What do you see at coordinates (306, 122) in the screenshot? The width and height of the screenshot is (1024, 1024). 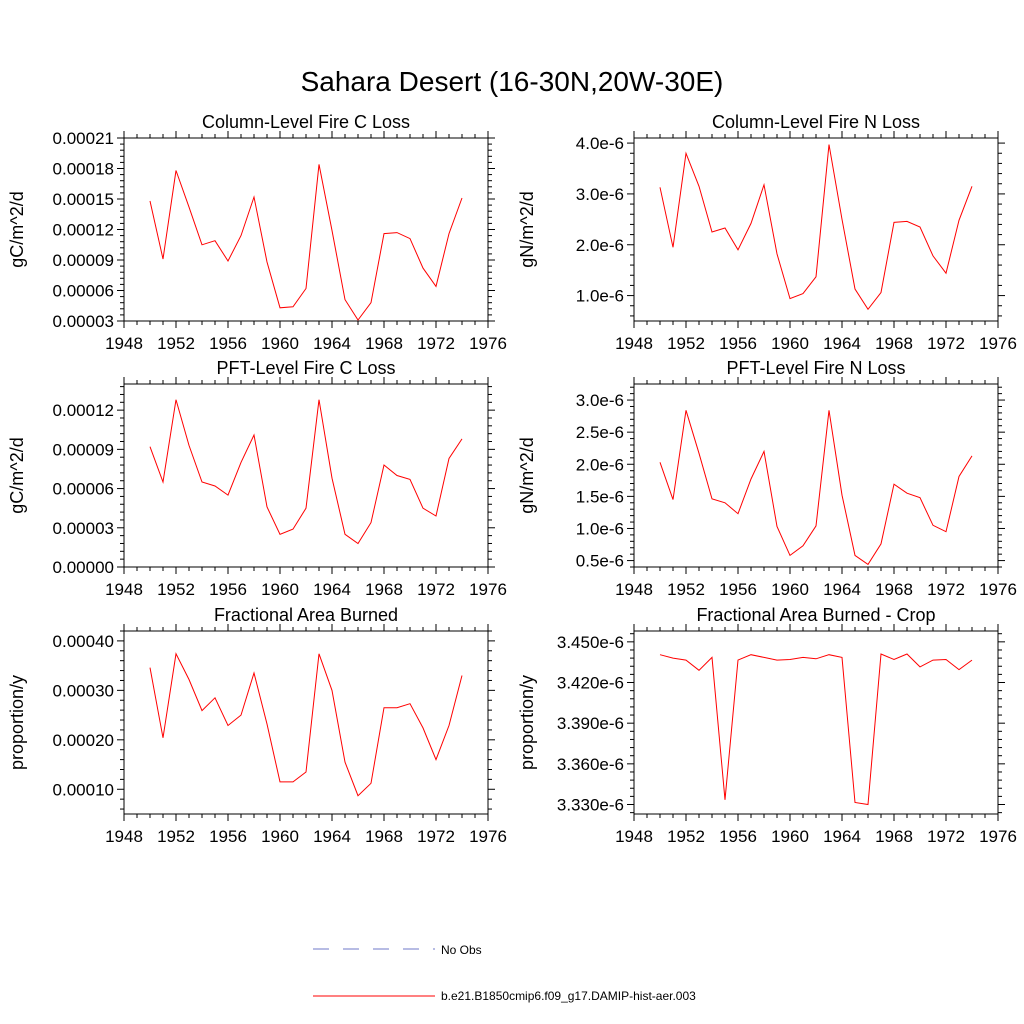 I see `panel-title: Column-Level Fire C Loss` at bounding box center [306, 122].